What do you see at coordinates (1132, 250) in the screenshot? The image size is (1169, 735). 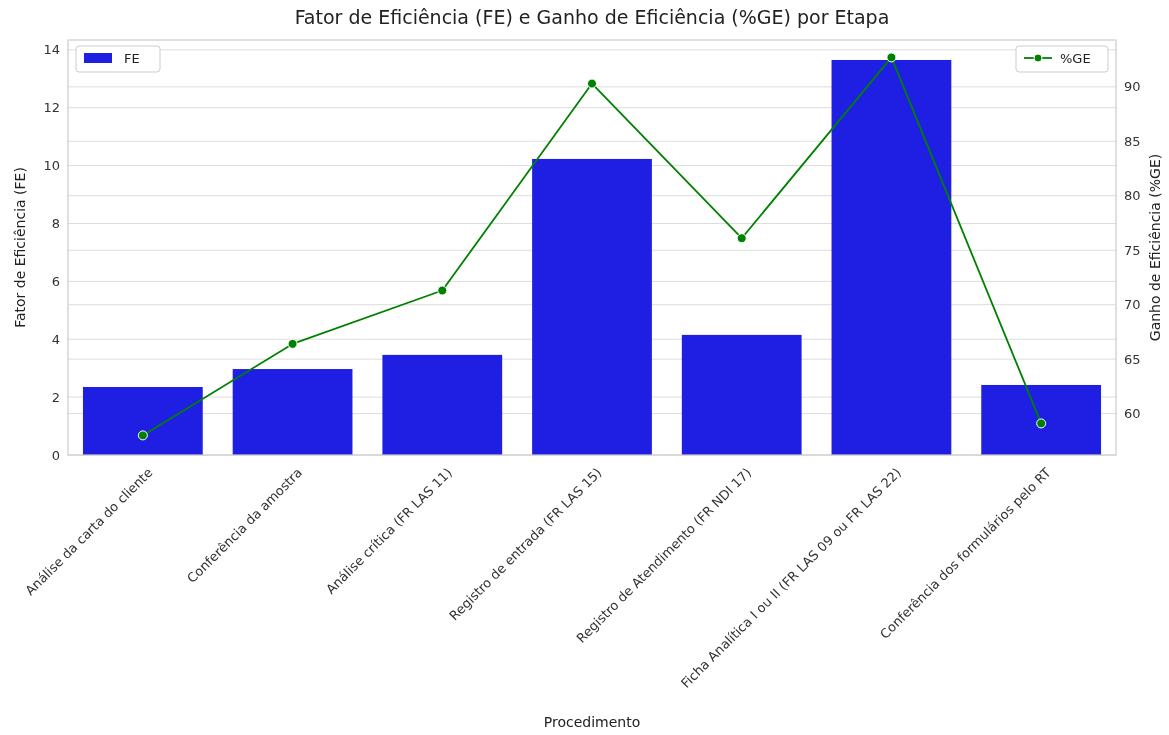 I see `y2-tick-label: 75` at bounding box center [1132, 250].